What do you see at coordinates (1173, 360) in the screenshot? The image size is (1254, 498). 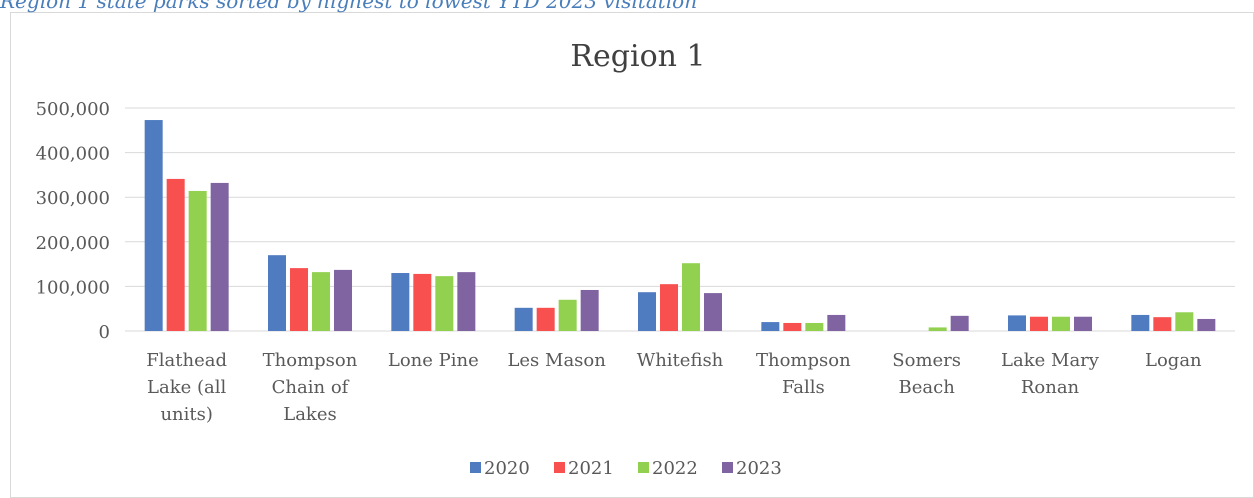 I see `x-tick-label: Logan` at bounding box center [1173, 360].